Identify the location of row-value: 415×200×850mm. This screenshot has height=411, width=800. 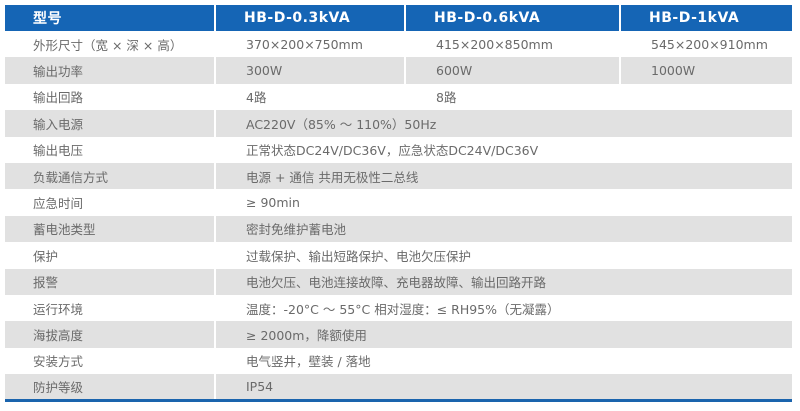
(512, 44).